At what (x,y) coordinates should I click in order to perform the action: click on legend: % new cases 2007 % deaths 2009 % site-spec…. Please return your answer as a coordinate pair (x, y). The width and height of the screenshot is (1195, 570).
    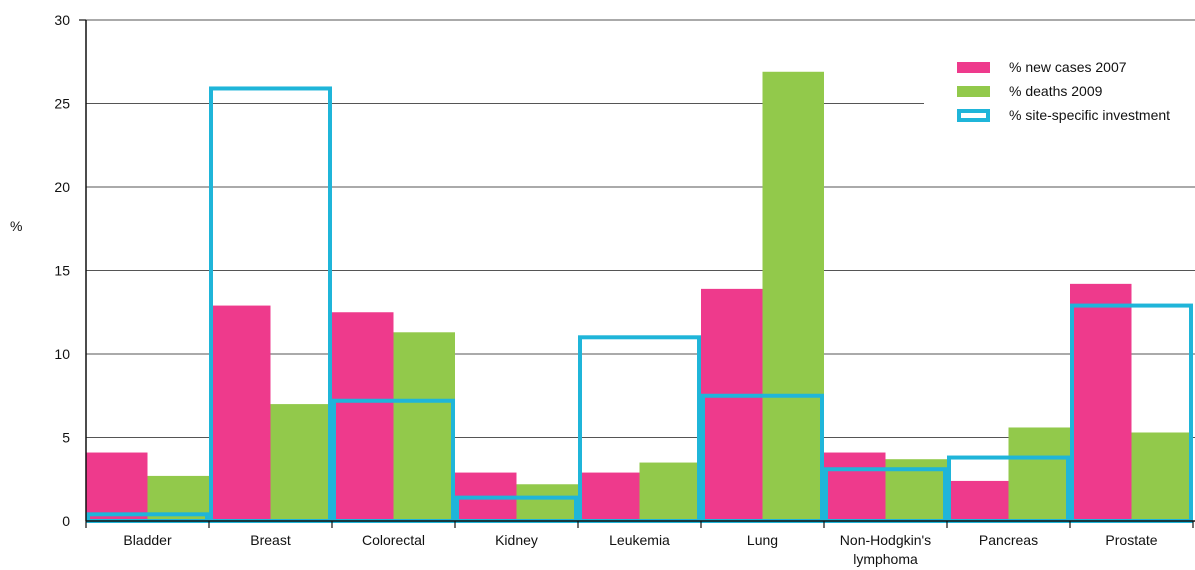
    Looking at the image, I should click on (1063, 91).